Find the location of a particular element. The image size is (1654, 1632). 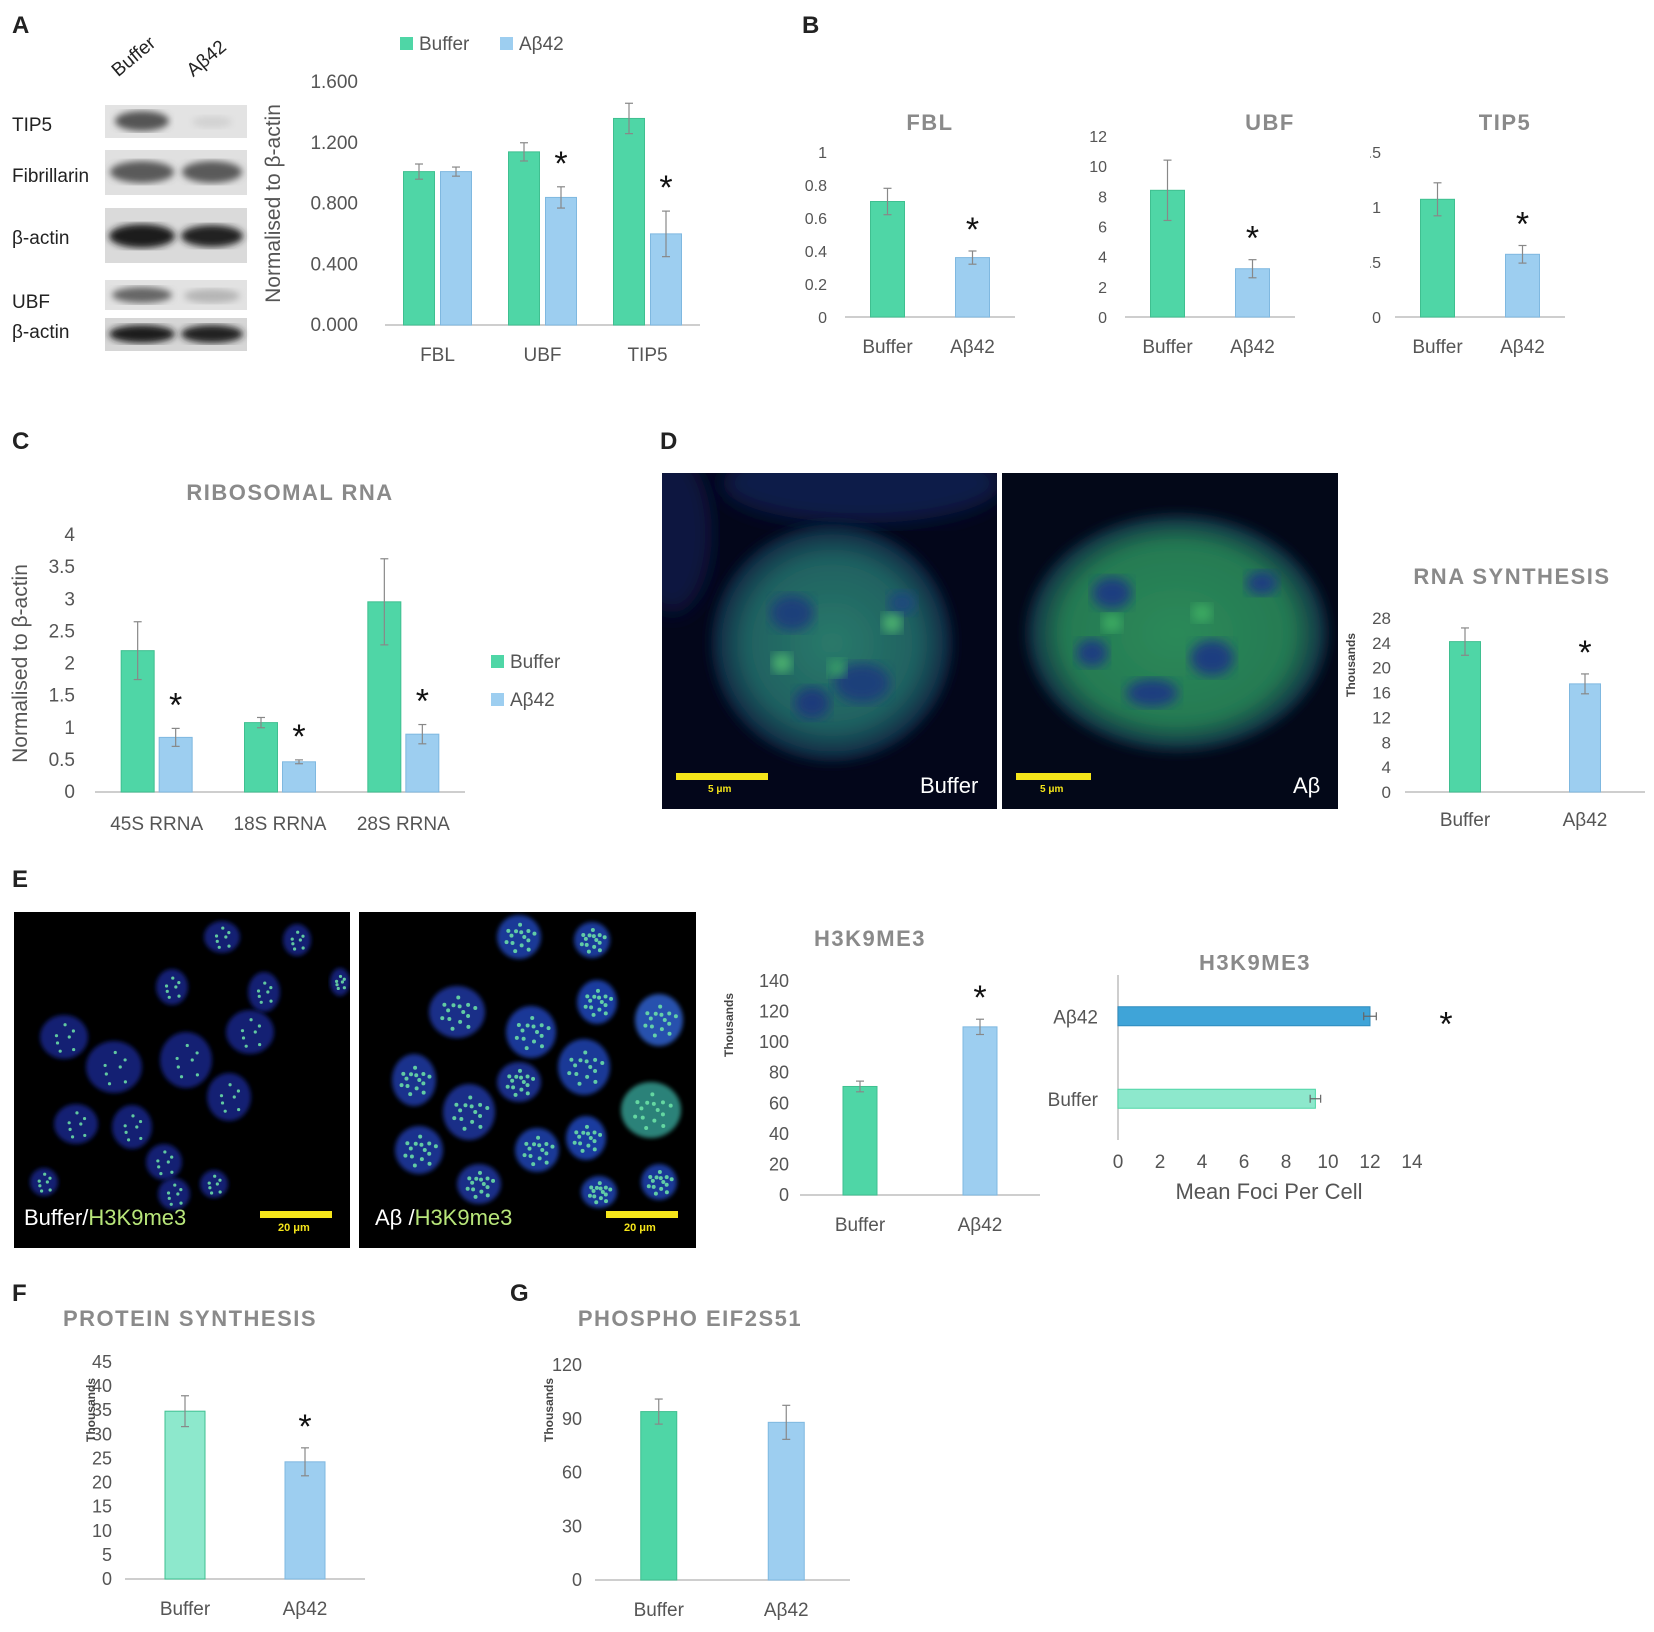

chart-title: RNA SYNTHESIS is located at coordinates (1511, 576).